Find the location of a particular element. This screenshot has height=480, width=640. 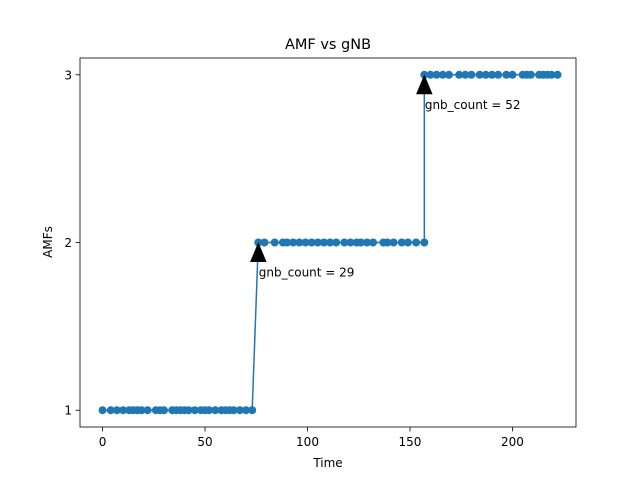

y-tick-label: 3 is located at coordinates (68, 75).